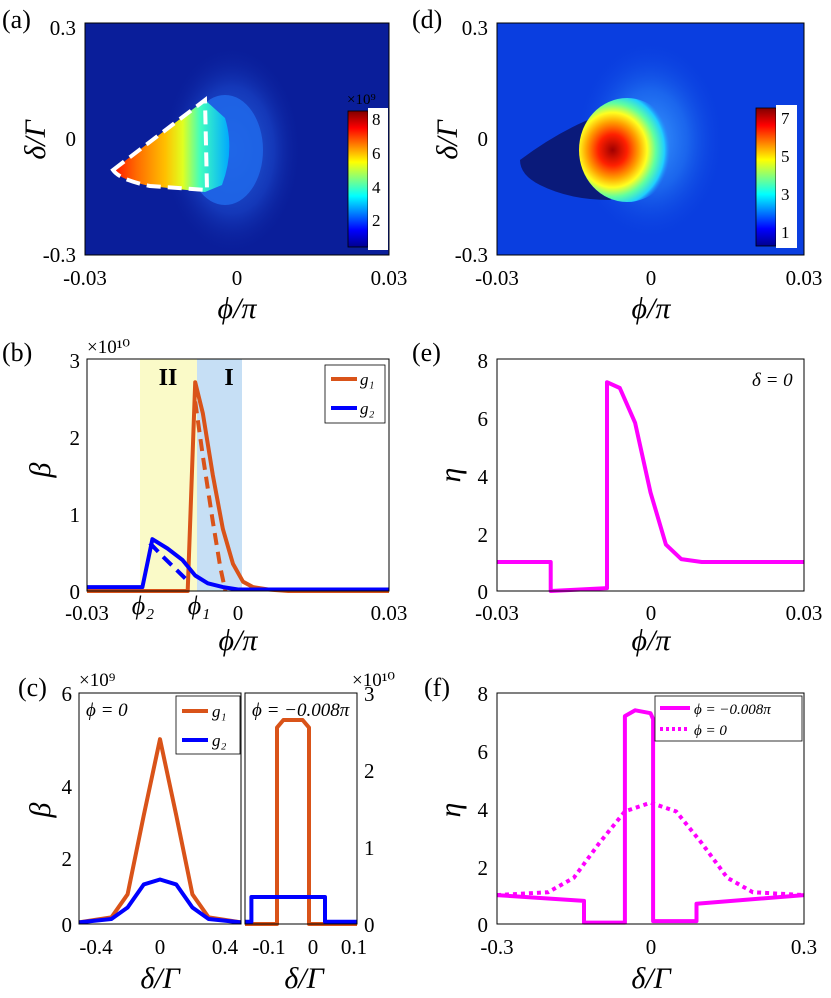 Image resolution: width=831 pixels, height=998 pixels. Describe the element at coordinates (785, 156) in the screenshot. I see `colorbar-d-tick: 5` at that location.